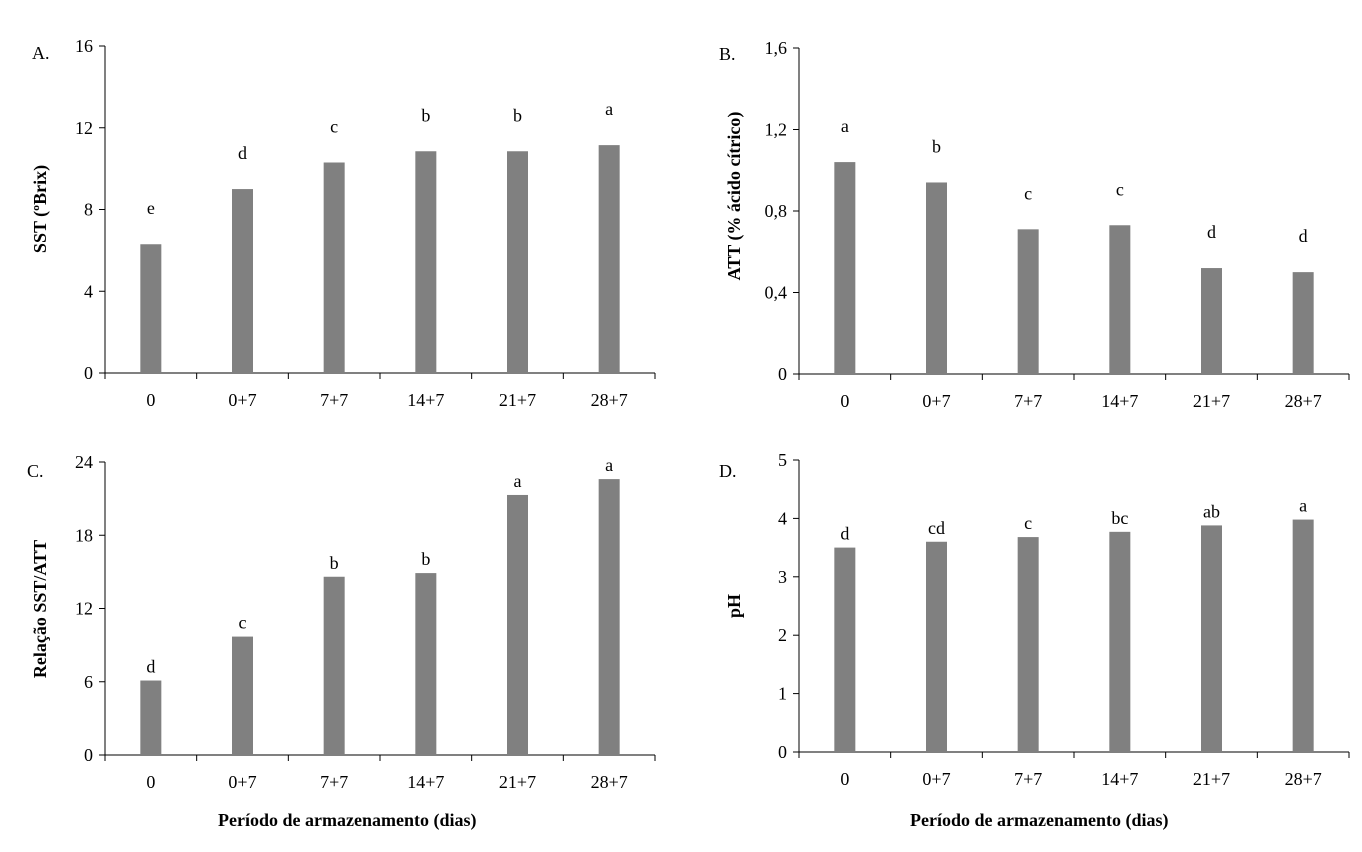 This screenshot has height=852, width=1362. What do you see at coordinates (84, 535) in the screenshot?
I see `panel-3-y-tick-label: 18` at bounding box center [84, 535].